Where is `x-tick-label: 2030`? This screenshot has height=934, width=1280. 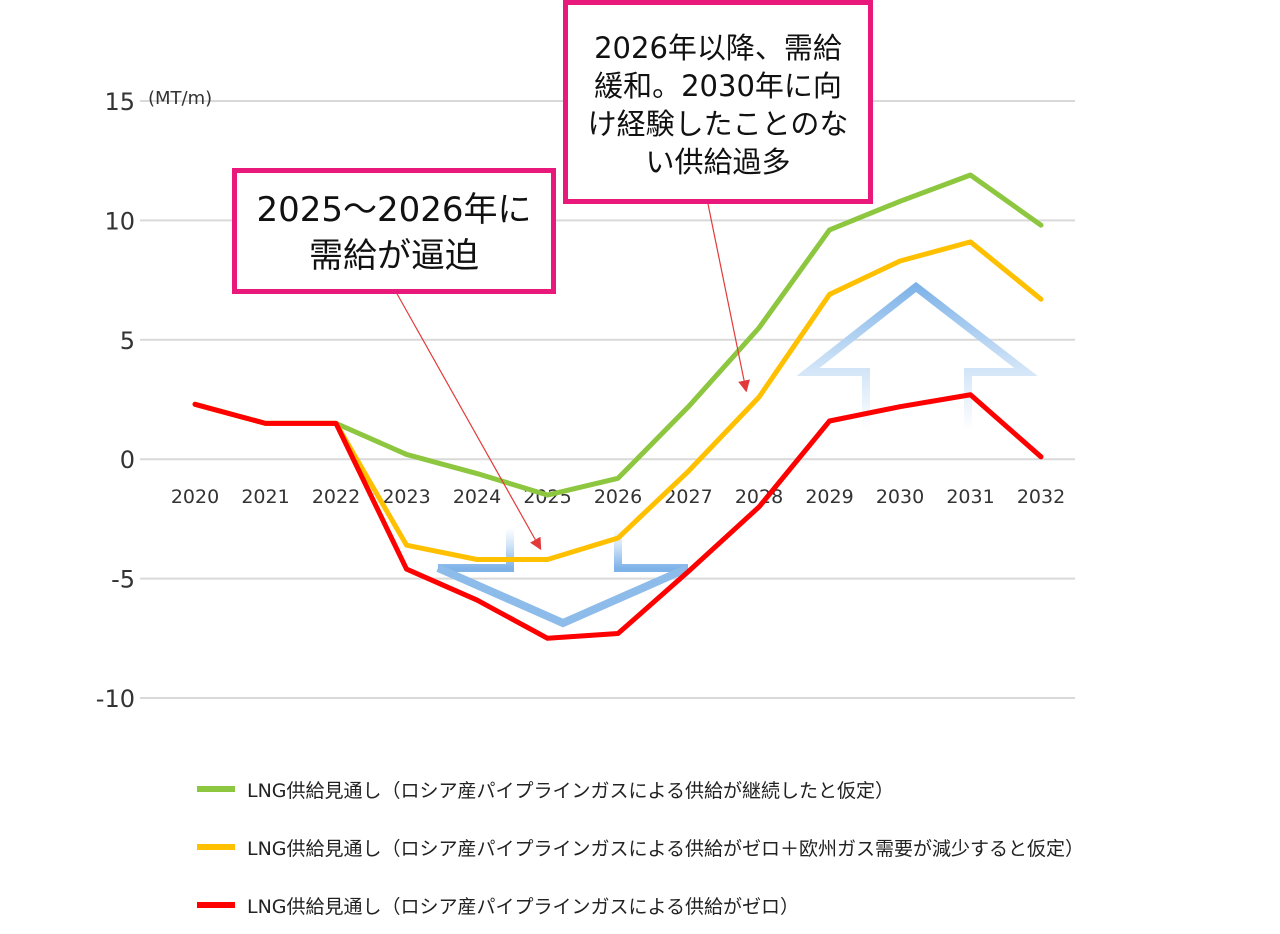
x-tick-label: 2030 is located at coordinates (900, 497).